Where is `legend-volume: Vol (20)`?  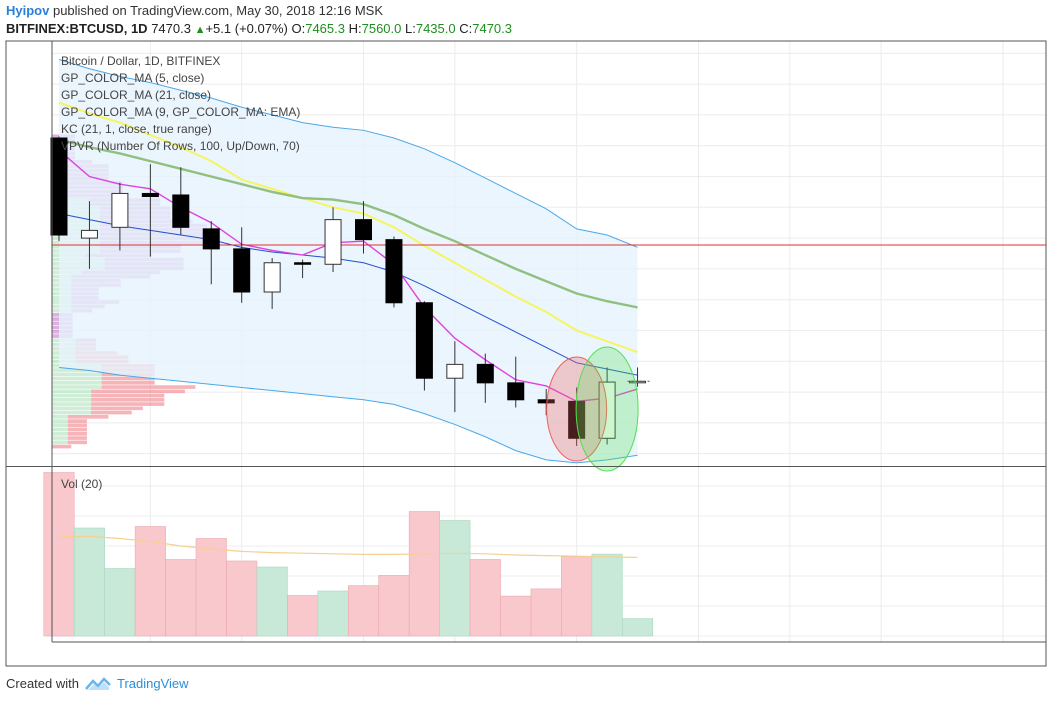
legend-volume: Vol (20) is located at coordinates (81, 484).